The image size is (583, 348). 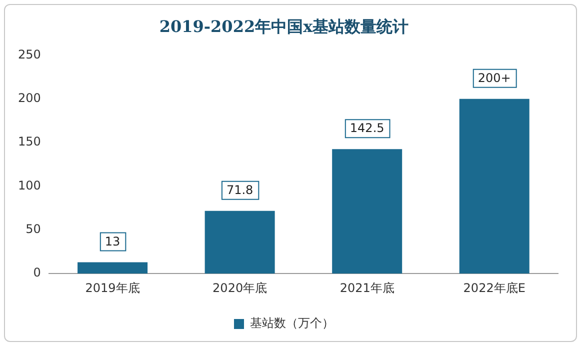 What do you see at coordinates (284, 26) in the screenshot?
I see `chart-title: 2019-2022年中国x基站数量统计` at bounding box center [284, 26].